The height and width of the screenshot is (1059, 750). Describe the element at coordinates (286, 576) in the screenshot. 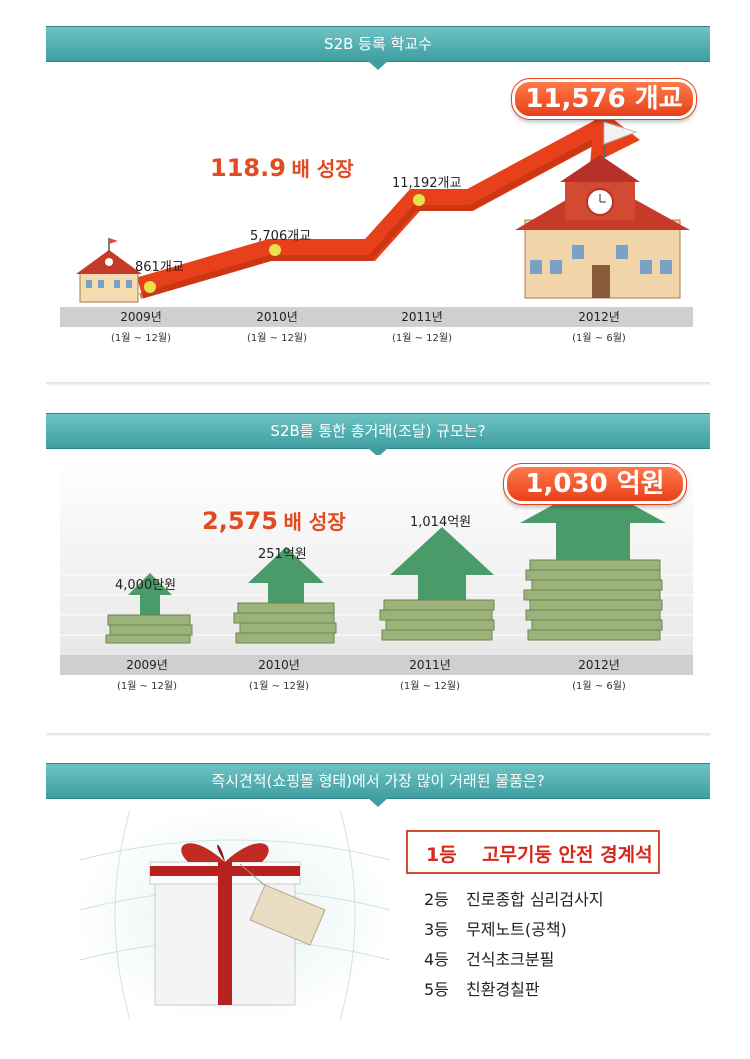

I see `arrow-2010` at that location.